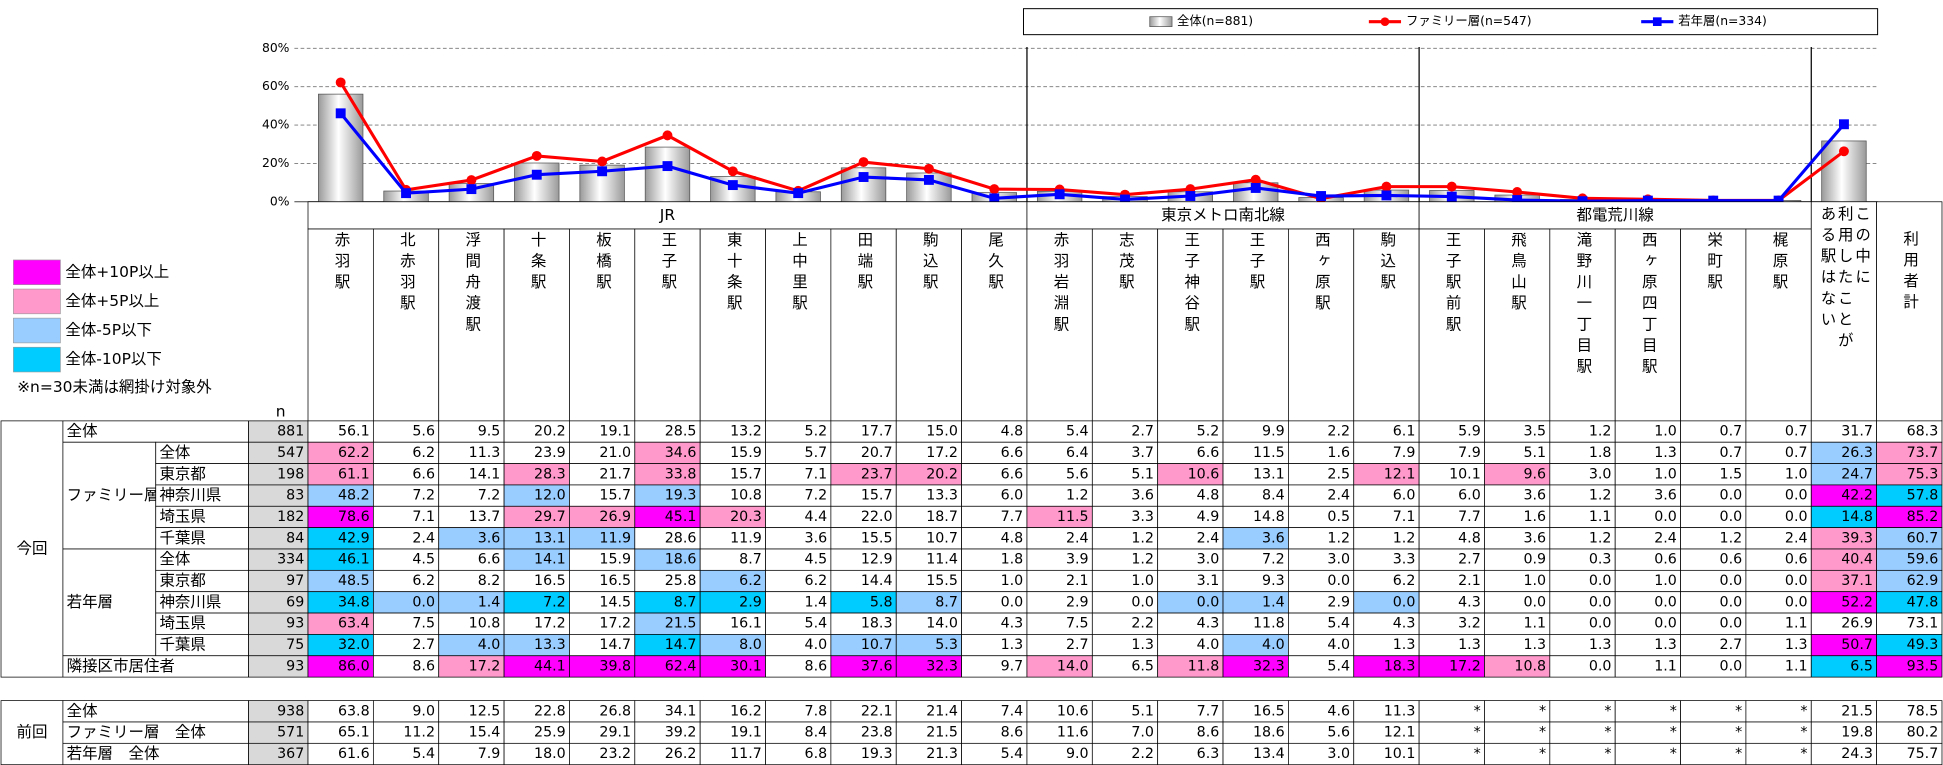 This screenshot has height=765, width=1943. What do you see at coordinates (1665, 560) in the screenshot?
I see `cell-value: 0.6` at bounding box center [1665, 560].